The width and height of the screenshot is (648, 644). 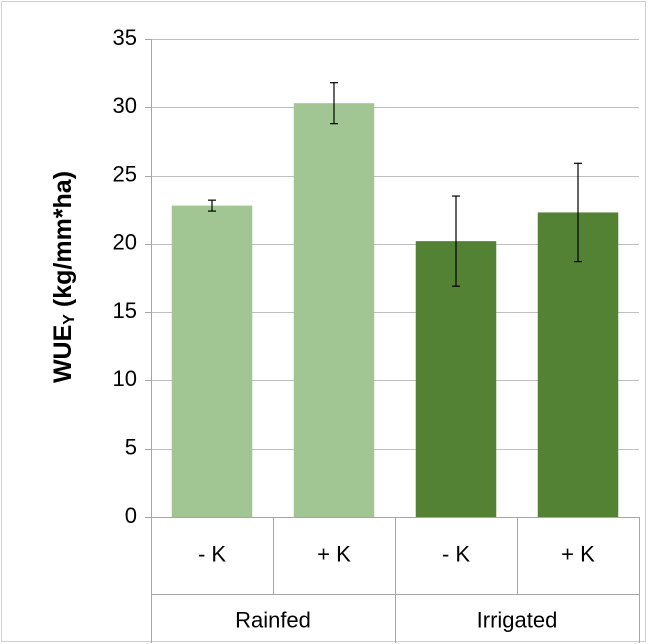 I want to click on x-group-label: Irrigated, so click(x=517, y=619).